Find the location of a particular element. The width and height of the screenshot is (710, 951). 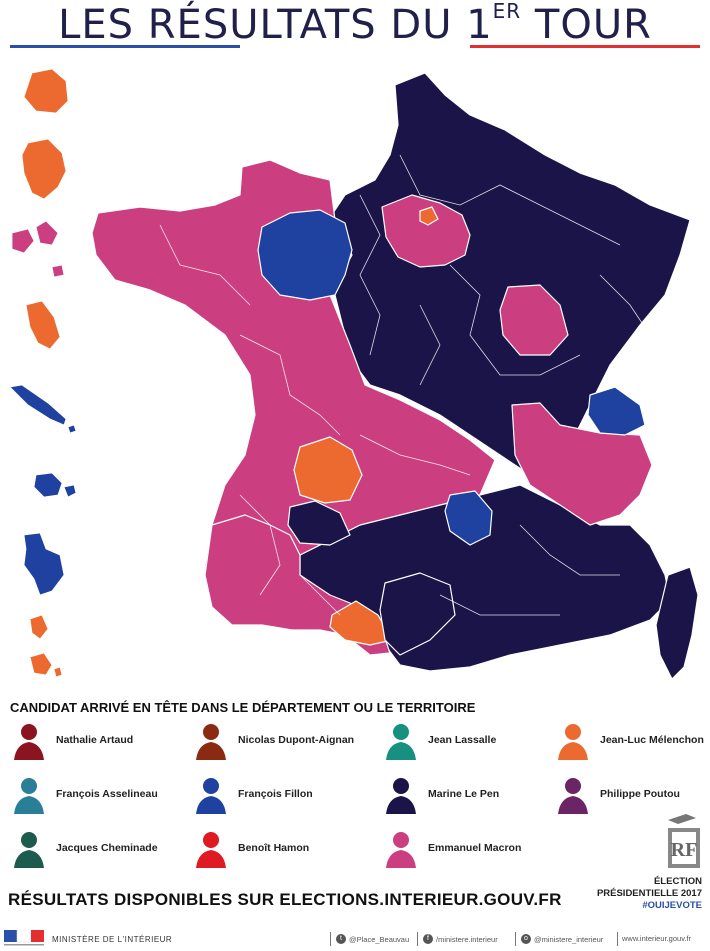

territory-polynesie is located at coordinates (48, 485).